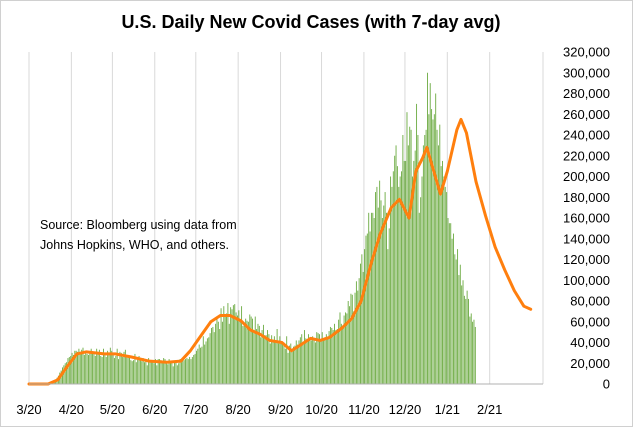 The height and width of the screenshot is (427, 633). What do you see at coordinates (586, 238) in the screenshot?
I see `y-tick-label-7: 140,000` at bounding box center [586, 238].